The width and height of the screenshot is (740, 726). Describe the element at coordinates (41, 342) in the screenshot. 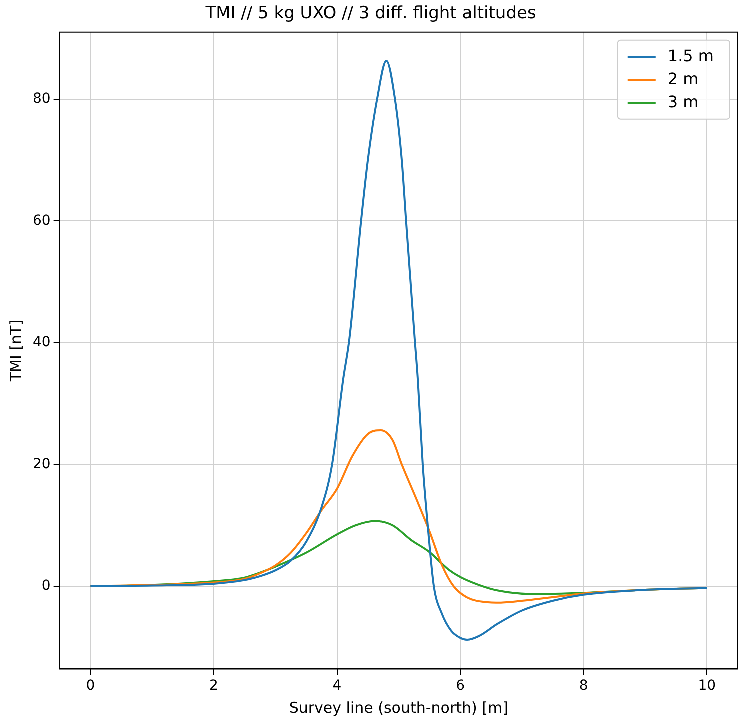

I see `y-tick-label: 40` at that location.